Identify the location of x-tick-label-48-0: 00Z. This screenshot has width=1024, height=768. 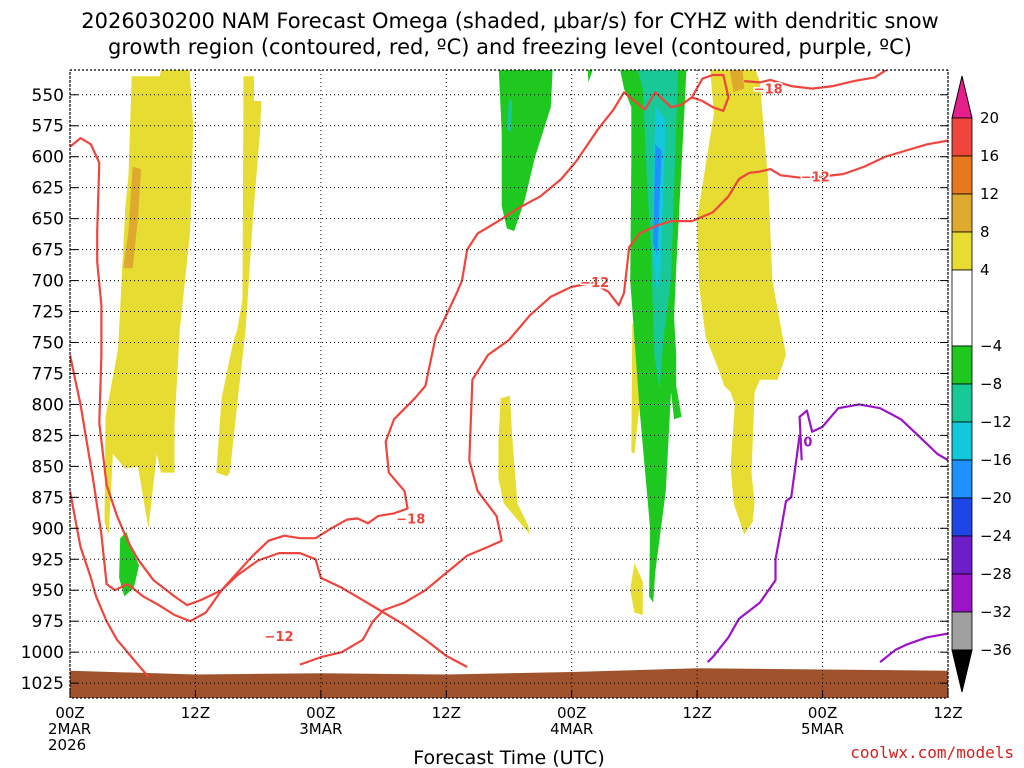
(571, 713).